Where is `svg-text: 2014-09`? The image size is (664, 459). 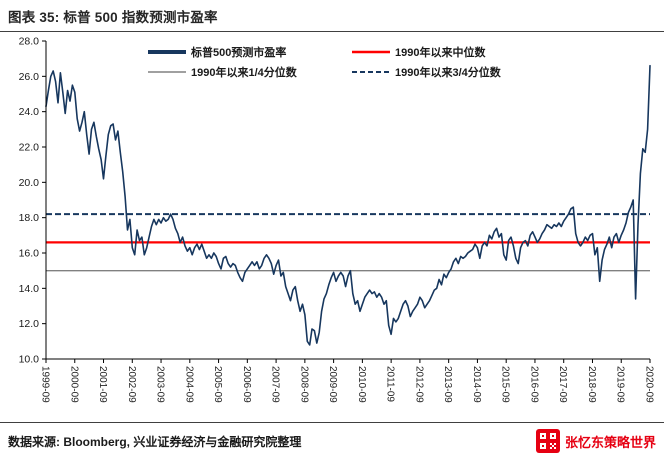 svg-text: 2014-09 is located at coordinates (476, 384).